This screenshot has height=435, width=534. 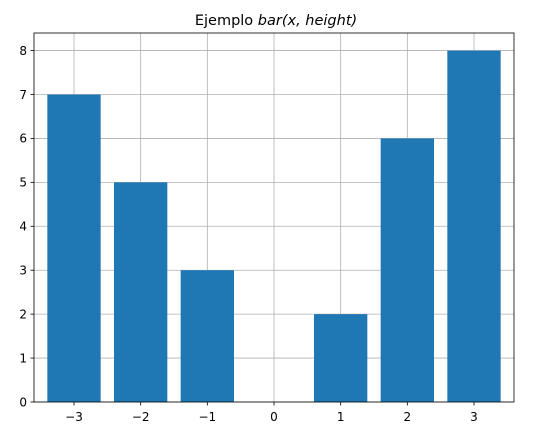 What do you see at coordinates (408, 417) in the screenshot?
I see `x-tick-label-5: 2` at bounding box center [408, 417].